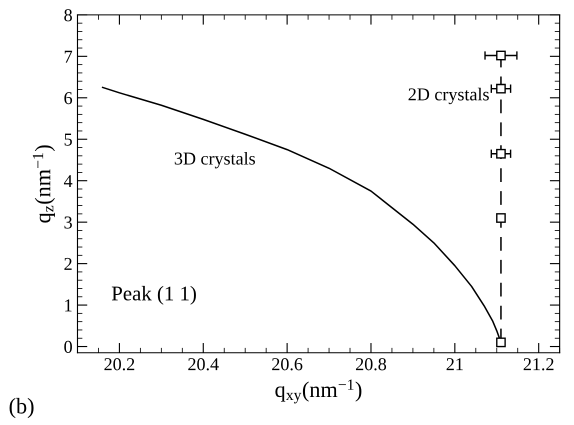 Image resolution: width=574 pixels, height=425 pixels. I want to click on y-tick-label: 1, so click(68, 305).